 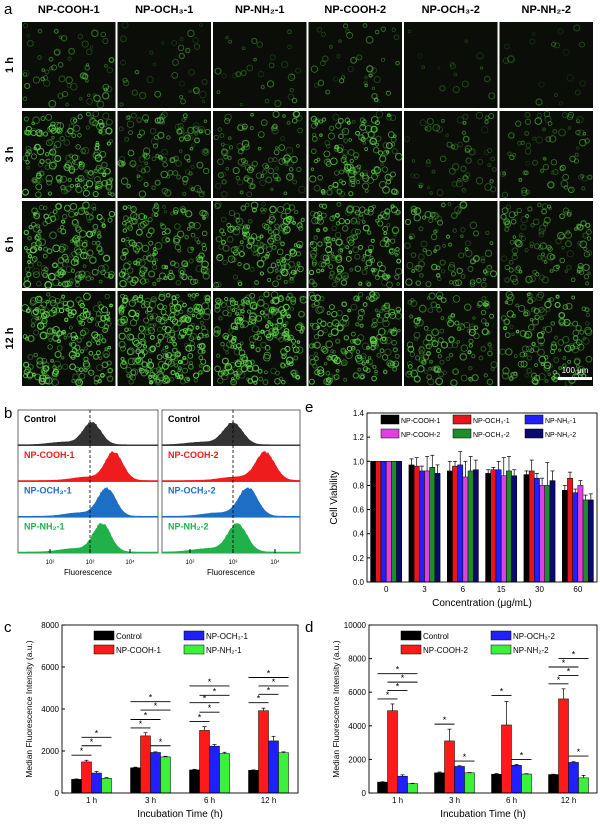 I want to click on histogram-curve, so click(x=88, y=538).